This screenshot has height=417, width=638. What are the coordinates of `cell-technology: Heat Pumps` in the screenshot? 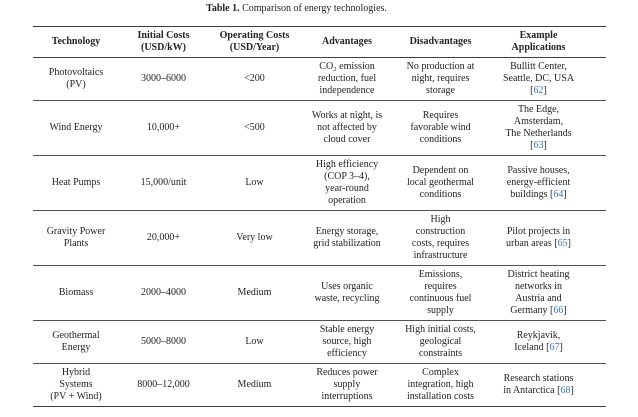 It's located at (76, 183).